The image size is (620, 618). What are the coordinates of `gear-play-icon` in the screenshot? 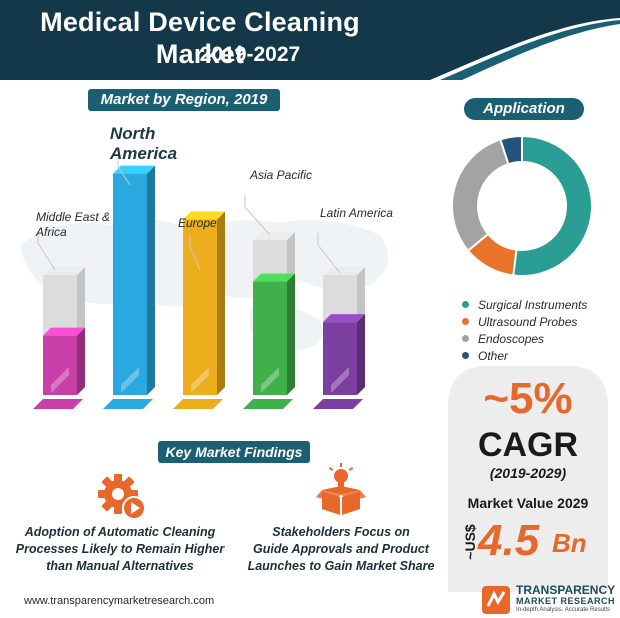 It's located at (122, 497).